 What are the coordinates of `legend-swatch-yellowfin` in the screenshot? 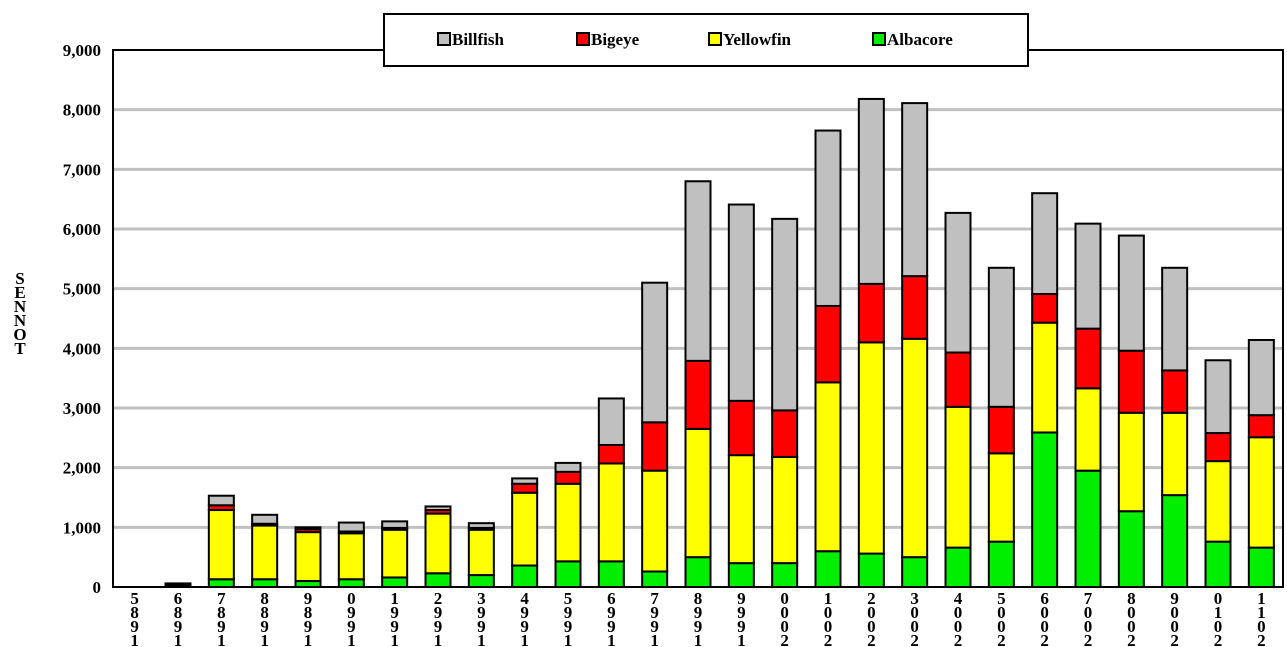 It's located at (715, 39).